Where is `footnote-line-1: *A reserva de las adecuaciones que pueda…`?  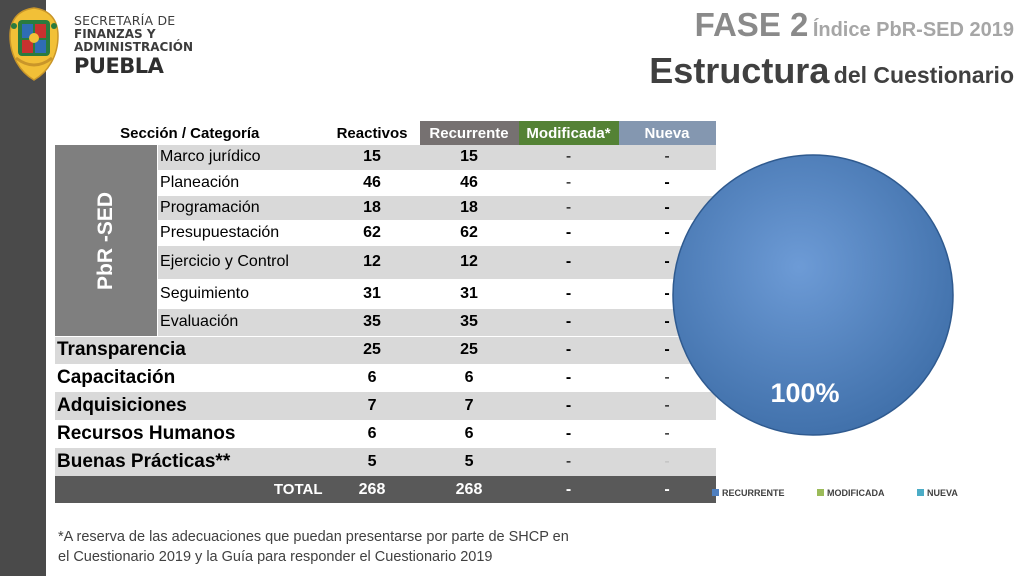
footnote-line-1: *A reserva de las adecuaciones que pueda… is located at coordinates (313, 537).